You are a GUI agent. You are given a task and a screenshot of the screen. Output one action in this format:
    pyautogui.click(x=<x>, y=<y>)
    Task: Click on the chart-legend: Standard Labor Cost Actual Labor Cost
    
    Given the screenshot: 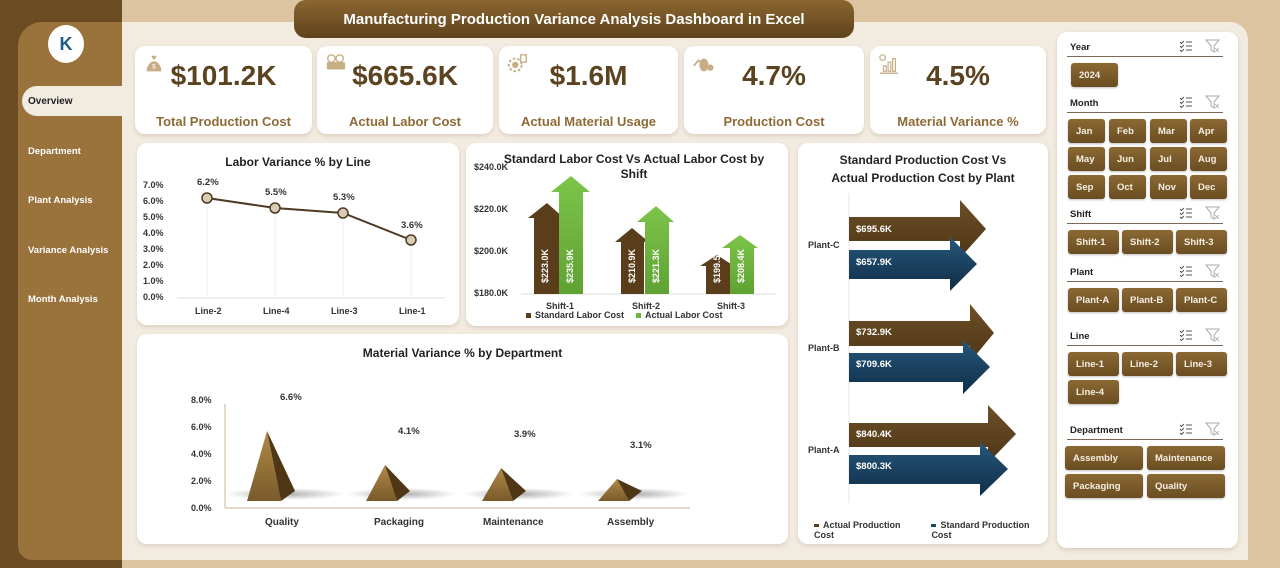 What is the action you would take?
    pyautogui.click(x=624, y=315)
    